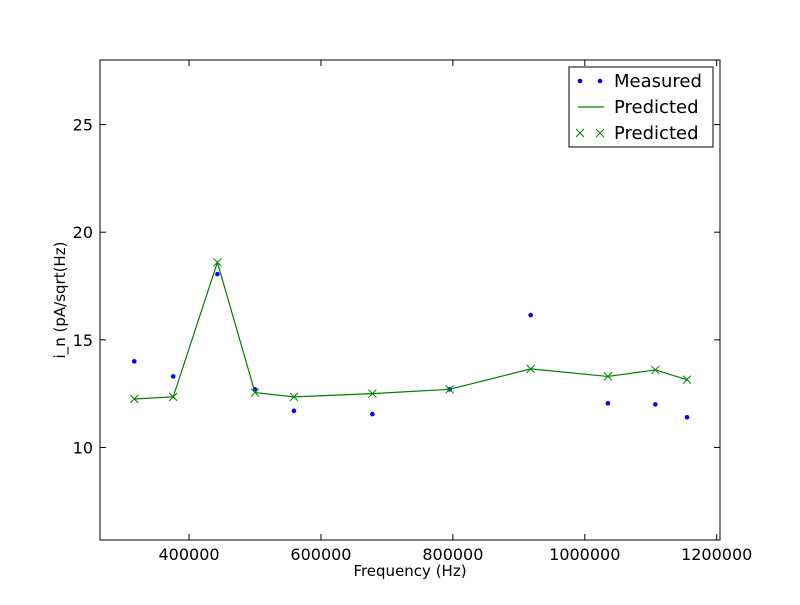  What do you see at coordinates (656, 107) in the screenshot?
I see `legend-label-predicted-line: Predicted` at bounding box center [656, 107].